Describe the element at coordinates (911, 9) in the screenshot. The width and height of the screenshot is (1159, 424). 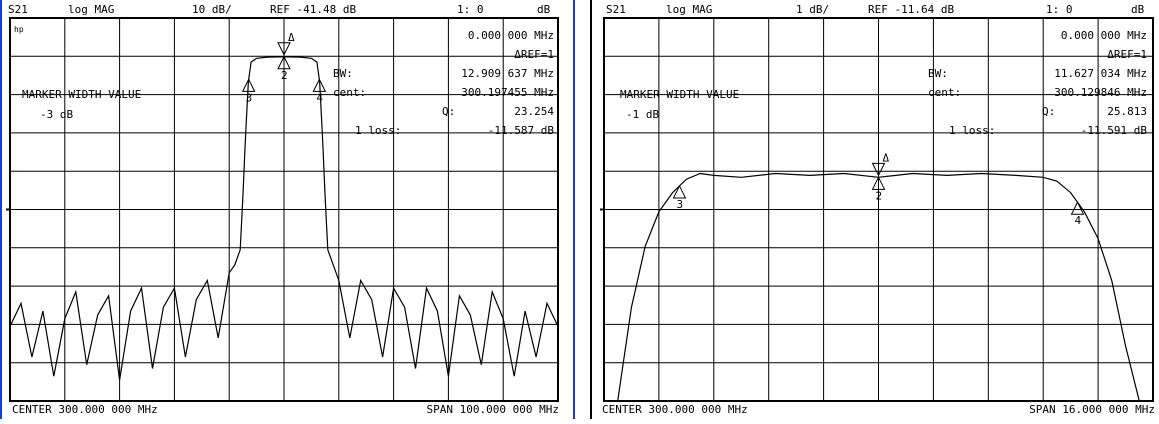
I see `header-ref: REF -11.64 dB` at that location.